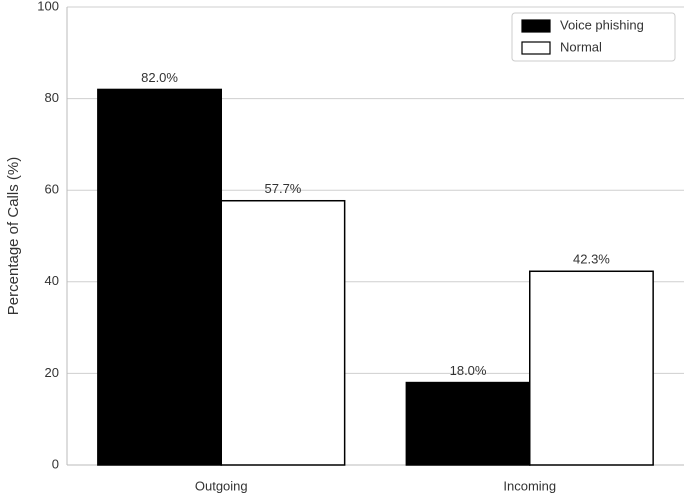  I want to click on y-tick-label: 0, so click(55, 463).